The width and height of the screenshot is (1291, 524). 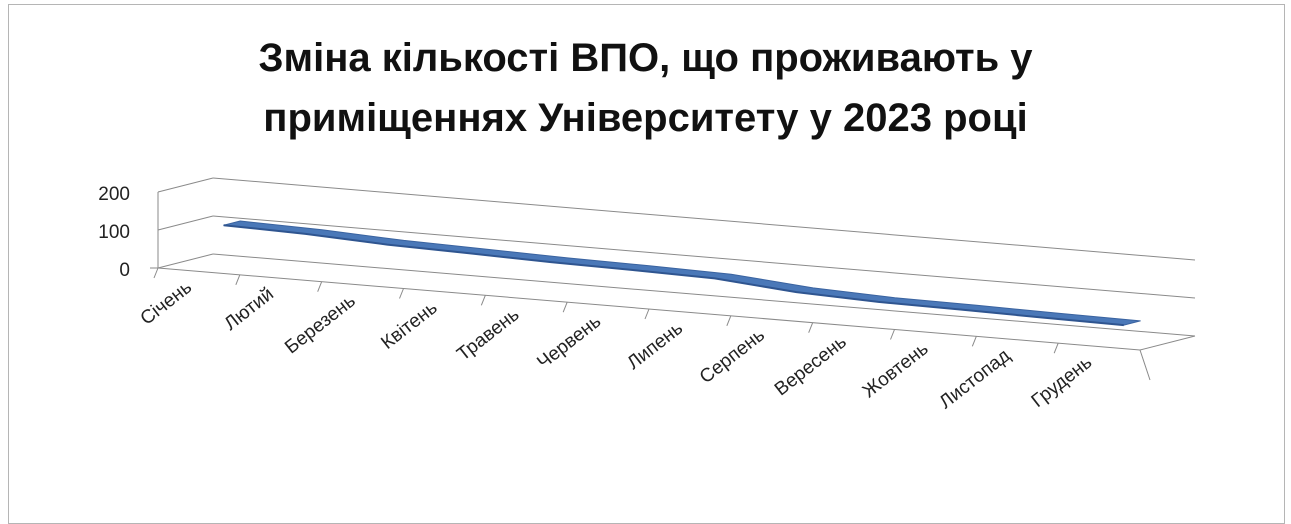 I want to click on y-tick-label-100: 100, so click(x=114, y=232).